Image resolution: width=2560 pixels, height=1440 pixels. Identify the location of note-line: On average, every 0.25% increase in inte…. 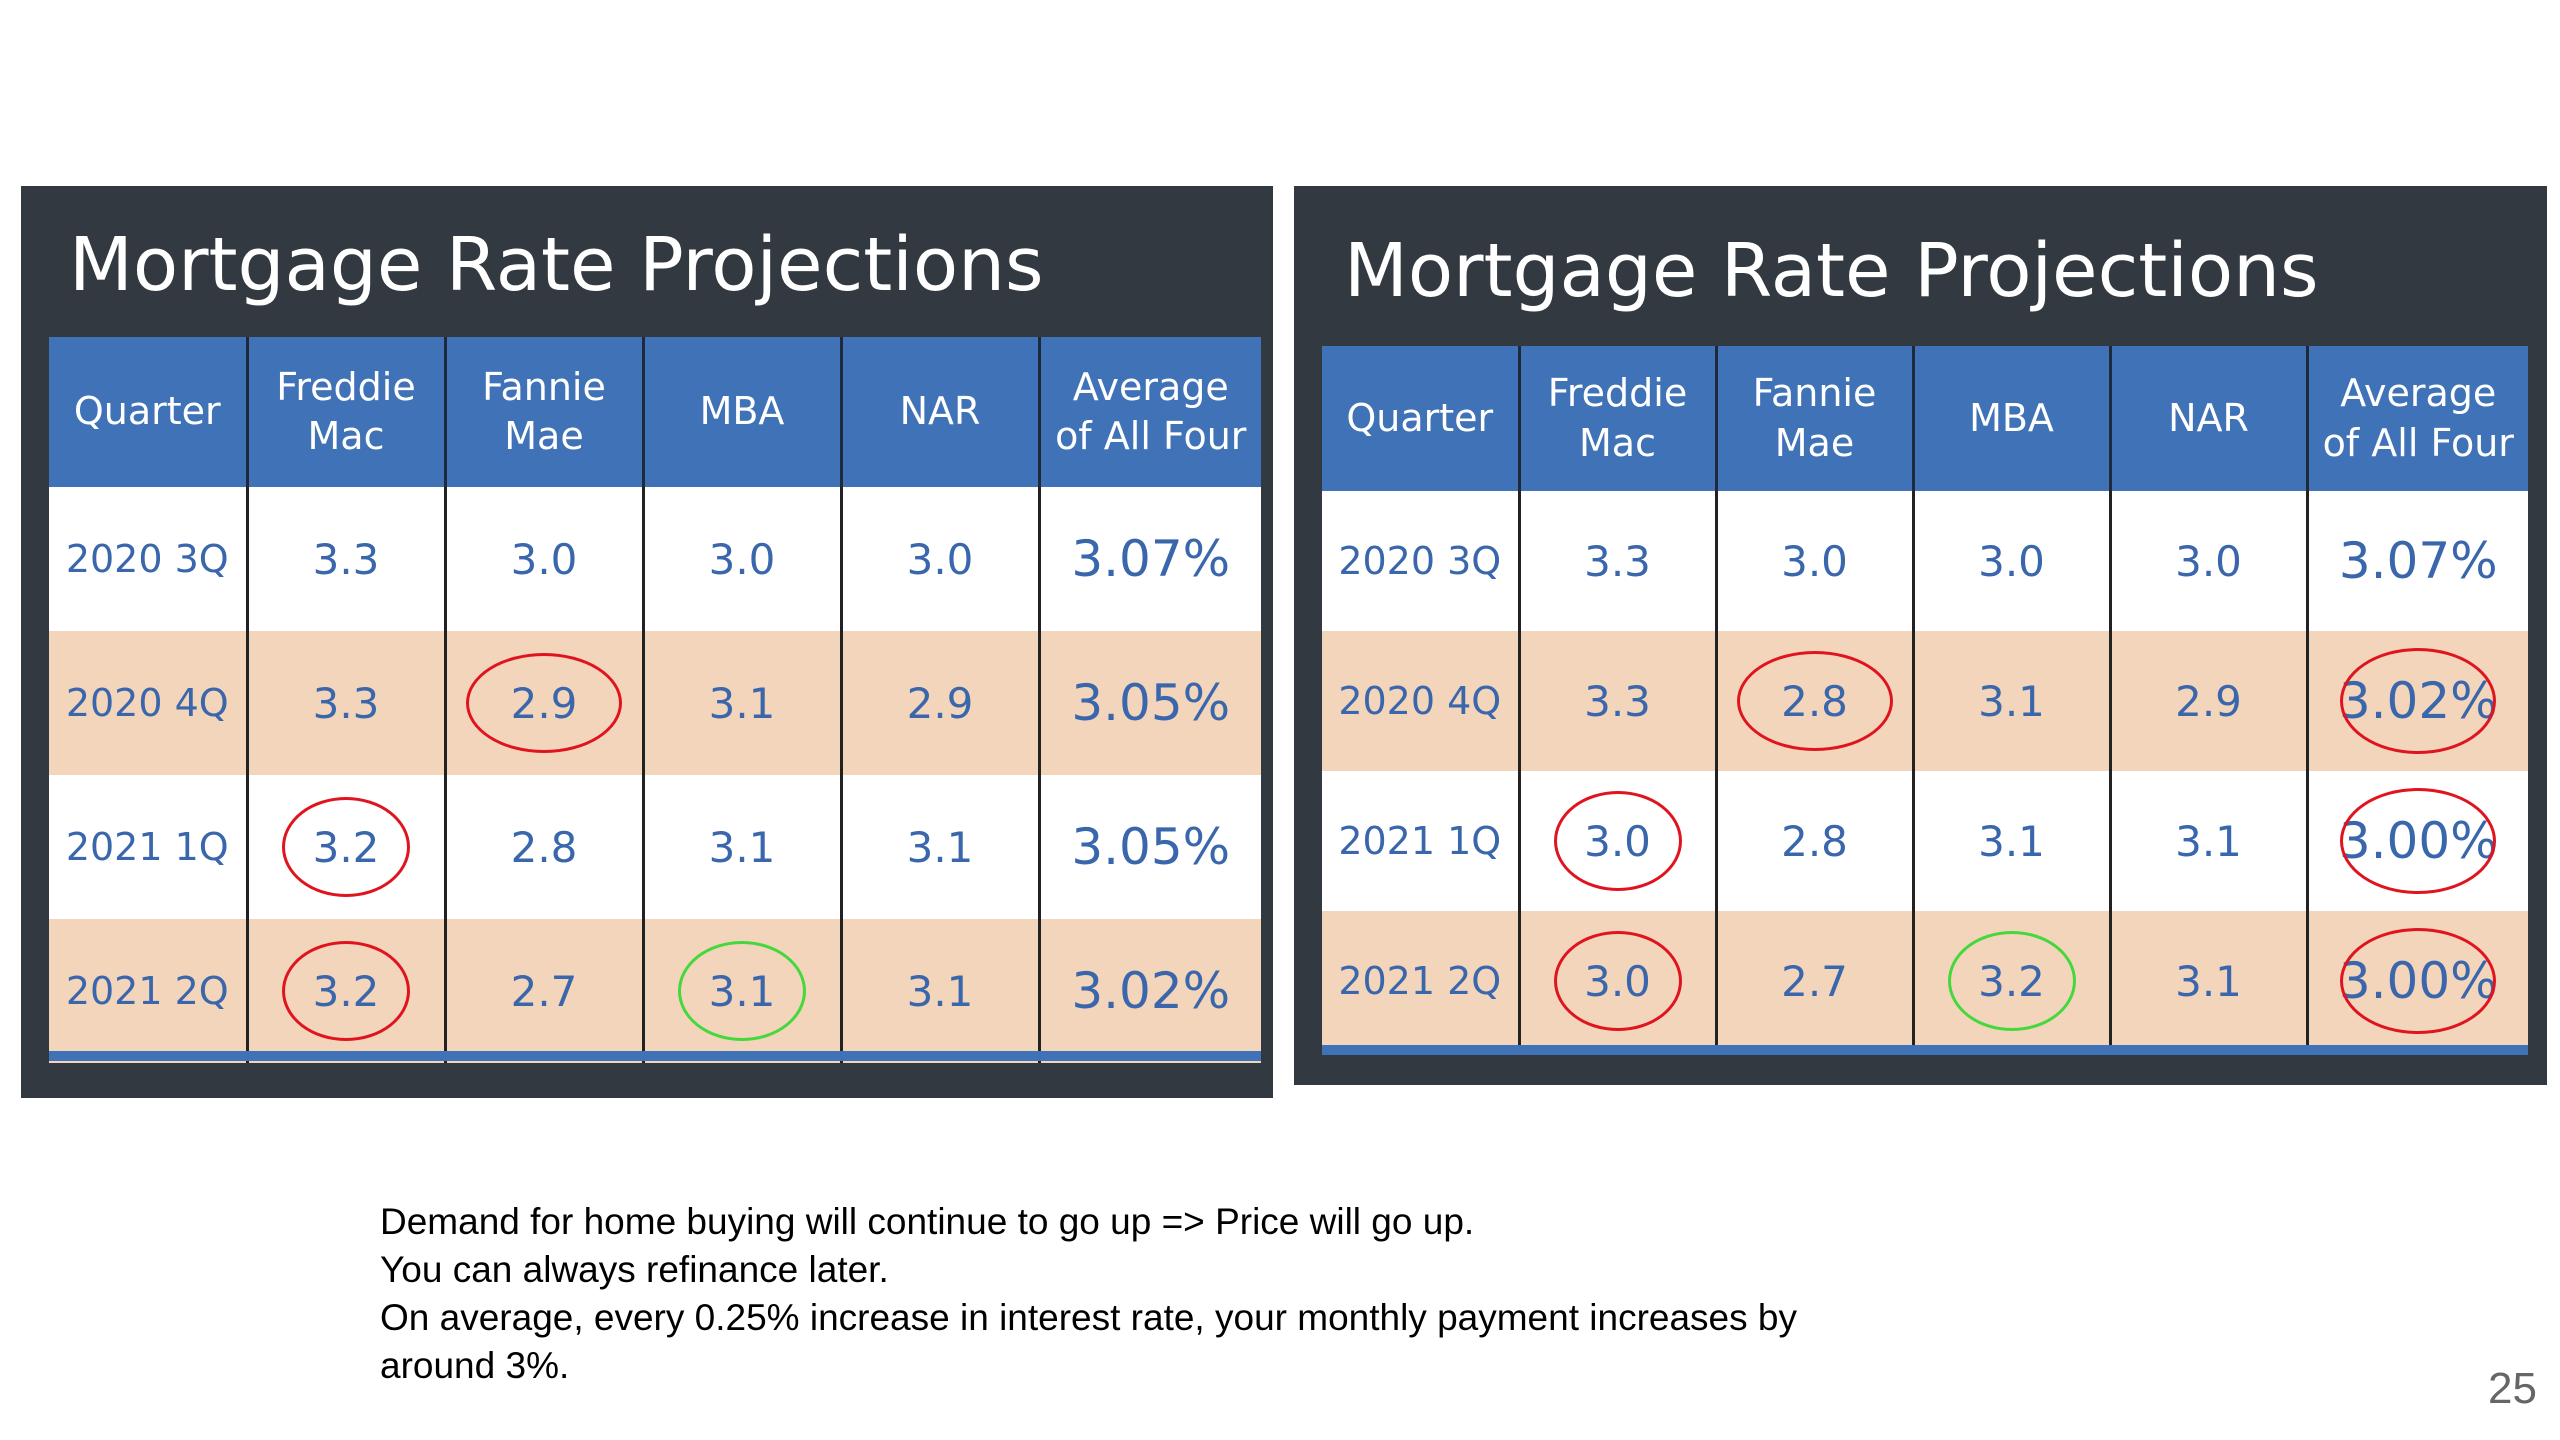
(1088, 1317).